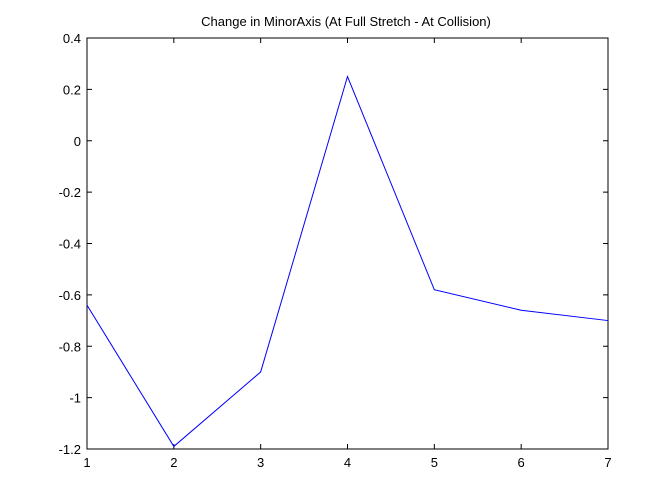 The width and height of the screenshot is (672, 504). I want to click on y-tick-label: 0.2, so click(72, 89).